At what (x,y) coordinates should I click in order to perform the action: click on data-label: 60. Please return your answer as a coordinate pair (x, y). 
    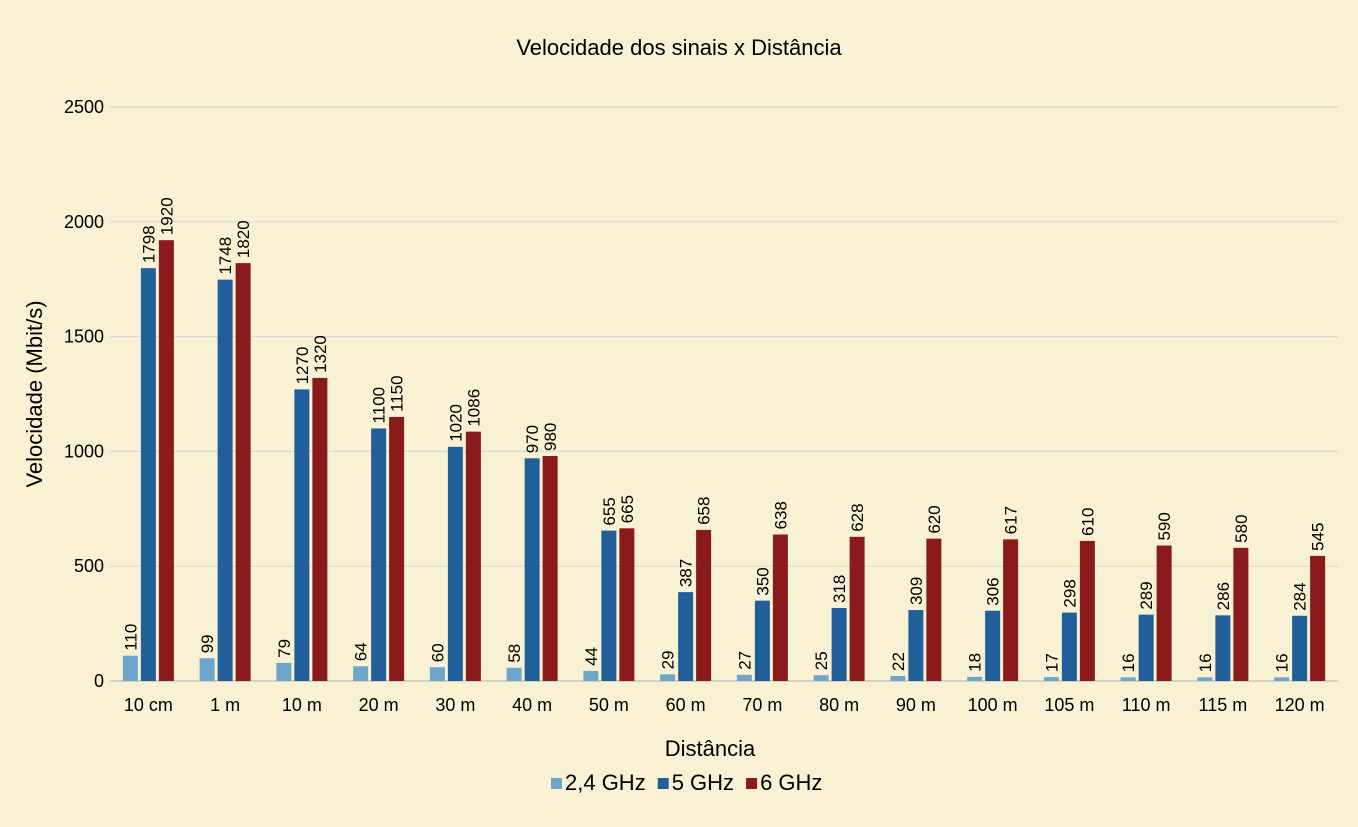
    Looking at the image, I should click on (437, 652).